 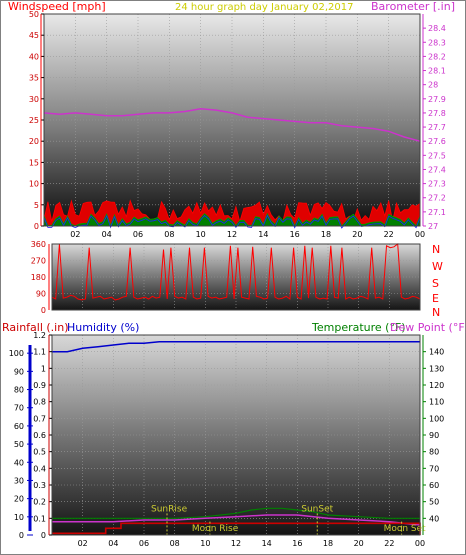 What do you see at coordinates (39, 402) in the screenshot?
I see `rainfall-tick-label: 0.8` at bounding box center [39, 402].